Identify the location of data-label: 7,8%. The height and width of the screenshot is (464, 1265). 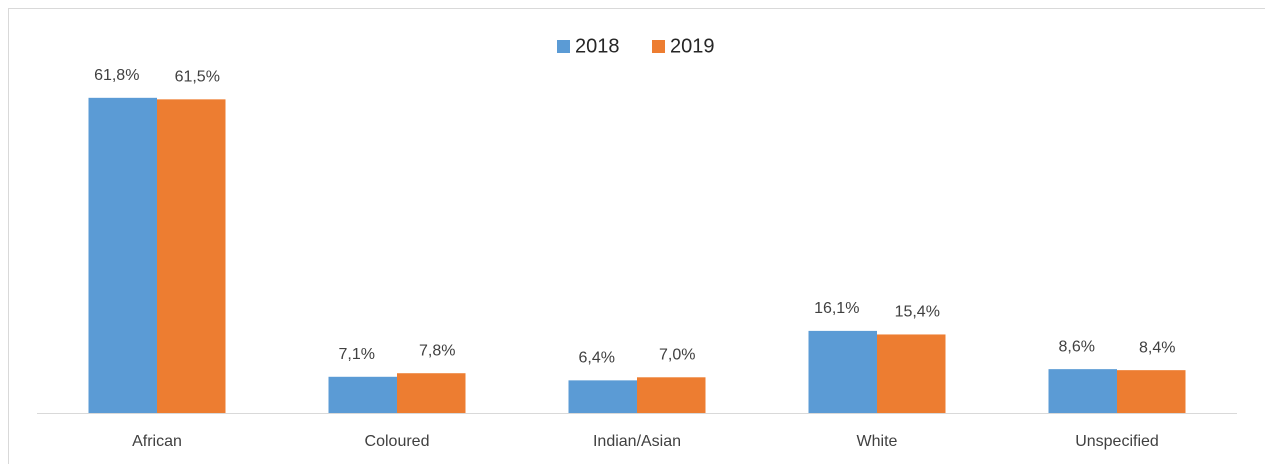
(437, 350).